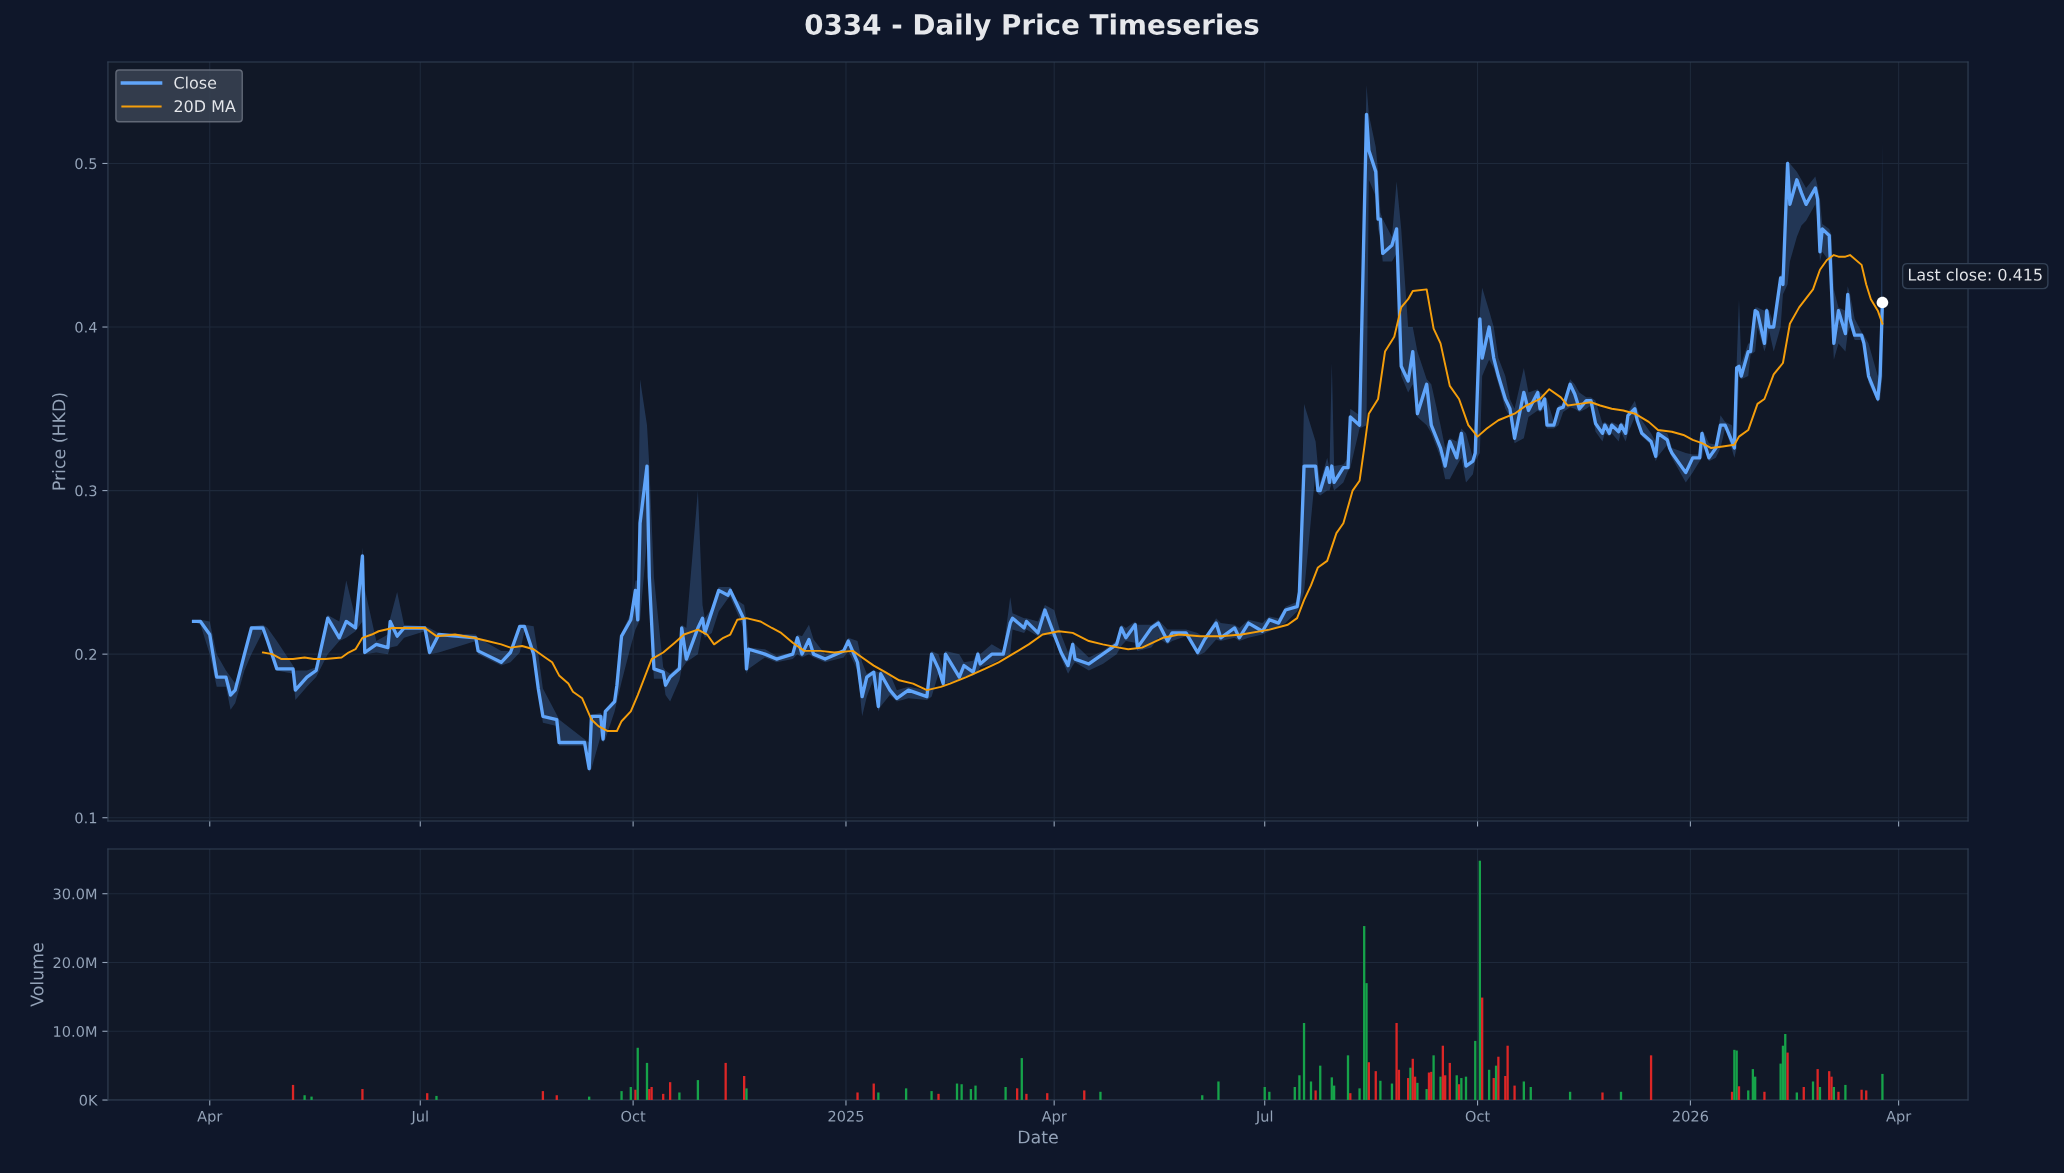  I want to click on y-tick-label: 0.1, so click(86, 818).